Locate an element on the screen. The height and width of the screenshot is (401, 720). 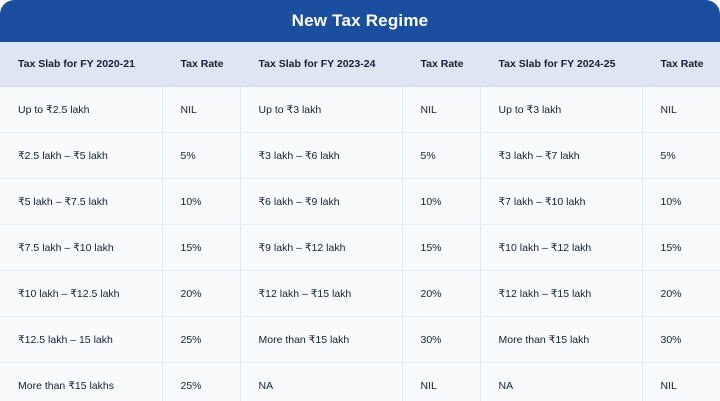
column-header-rate_2024_25: Tax Rate is located at coordinates (681, 64).